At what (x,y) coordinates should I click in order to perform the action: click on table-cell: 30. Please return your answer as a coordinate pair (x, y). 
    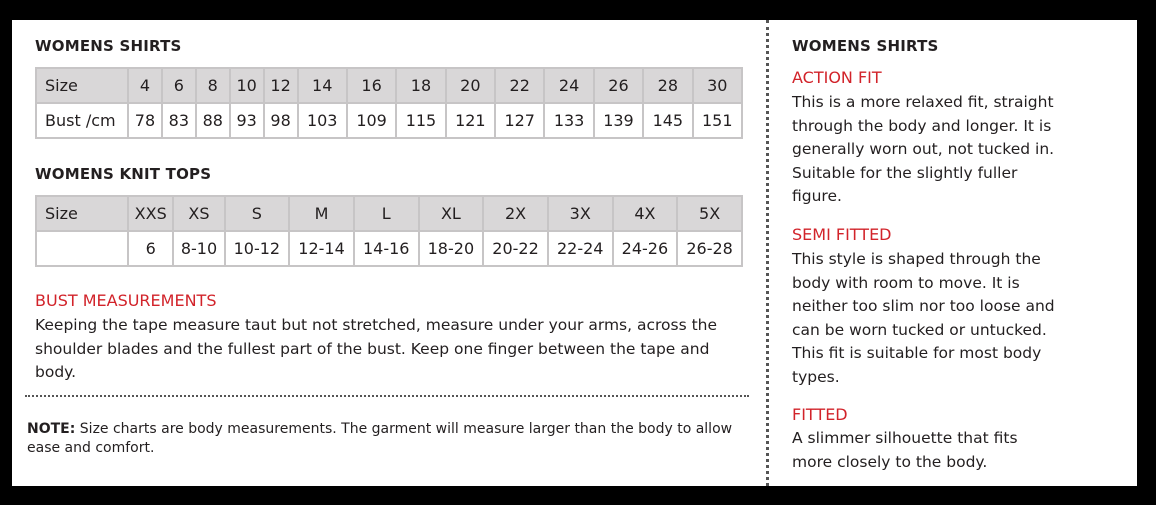
    Looking at the image, I should click on (717, 85).